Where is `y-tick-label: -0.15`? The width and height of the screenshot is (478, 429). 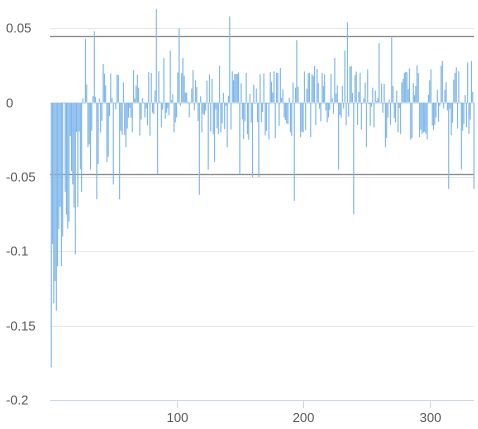
y-tick-label: -0.15 is located at coordinates (21, 326).